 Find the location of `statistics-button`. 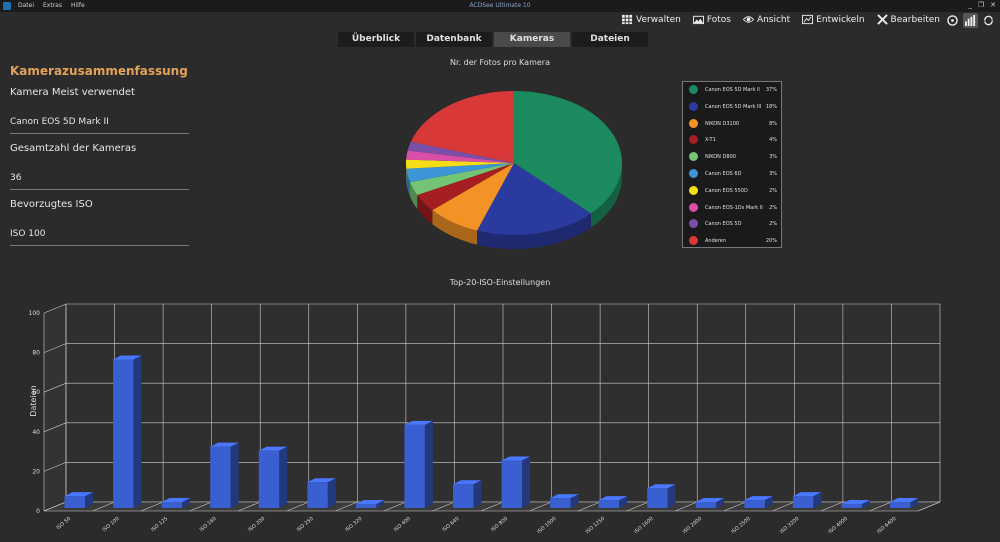

statistics-button is located at coordinates (970, 20).